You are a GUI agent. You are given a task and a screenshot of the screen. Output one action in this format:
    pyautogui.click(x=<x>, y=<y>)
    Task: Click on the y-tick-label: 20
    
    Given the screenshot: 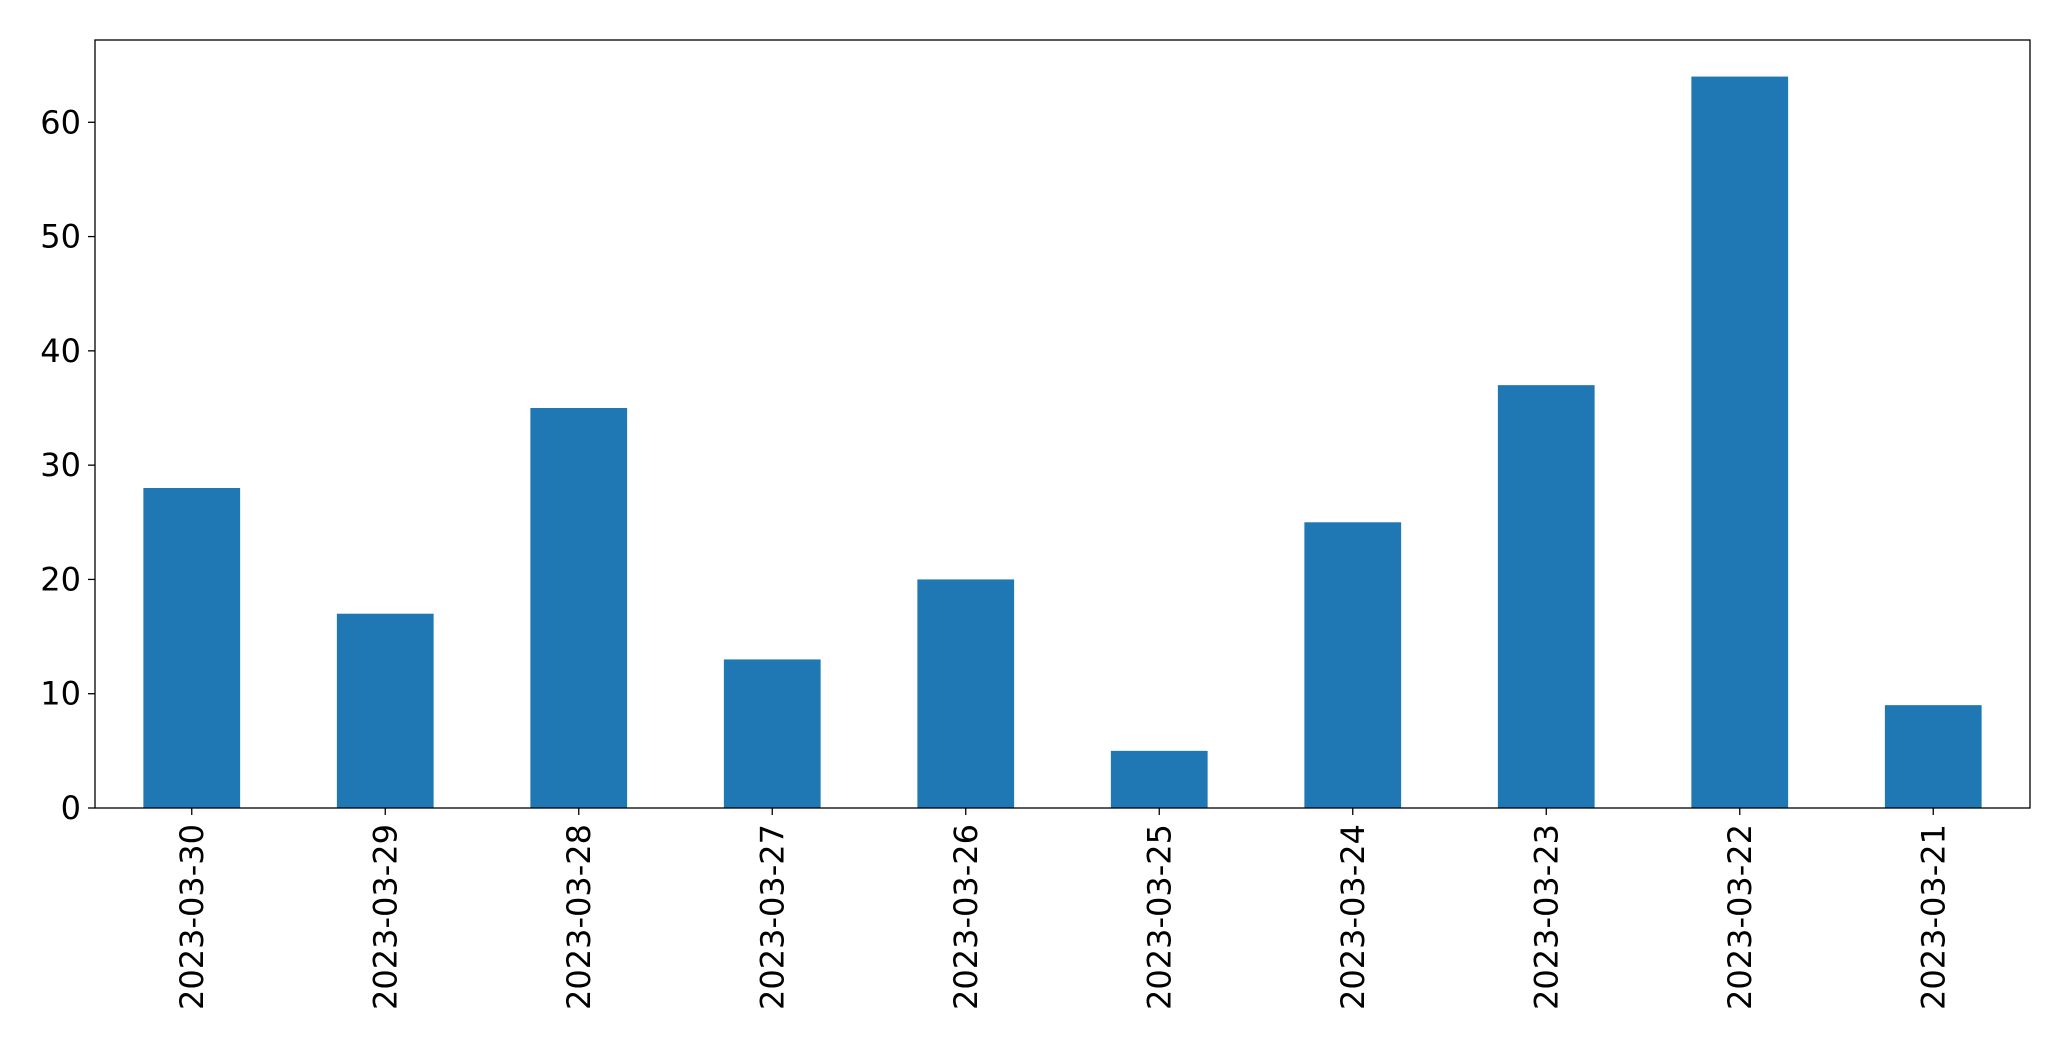 What is the action you would take?
    pyautogui.click(x=60, y=579)
    